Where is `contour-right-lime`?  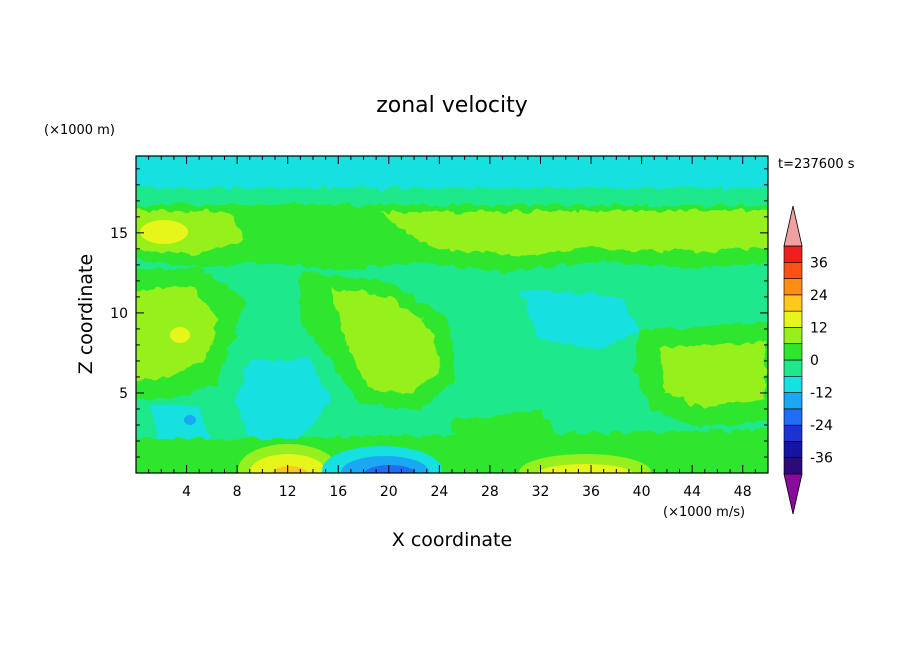 contour-right-lime is located at coordinates (712, 375).